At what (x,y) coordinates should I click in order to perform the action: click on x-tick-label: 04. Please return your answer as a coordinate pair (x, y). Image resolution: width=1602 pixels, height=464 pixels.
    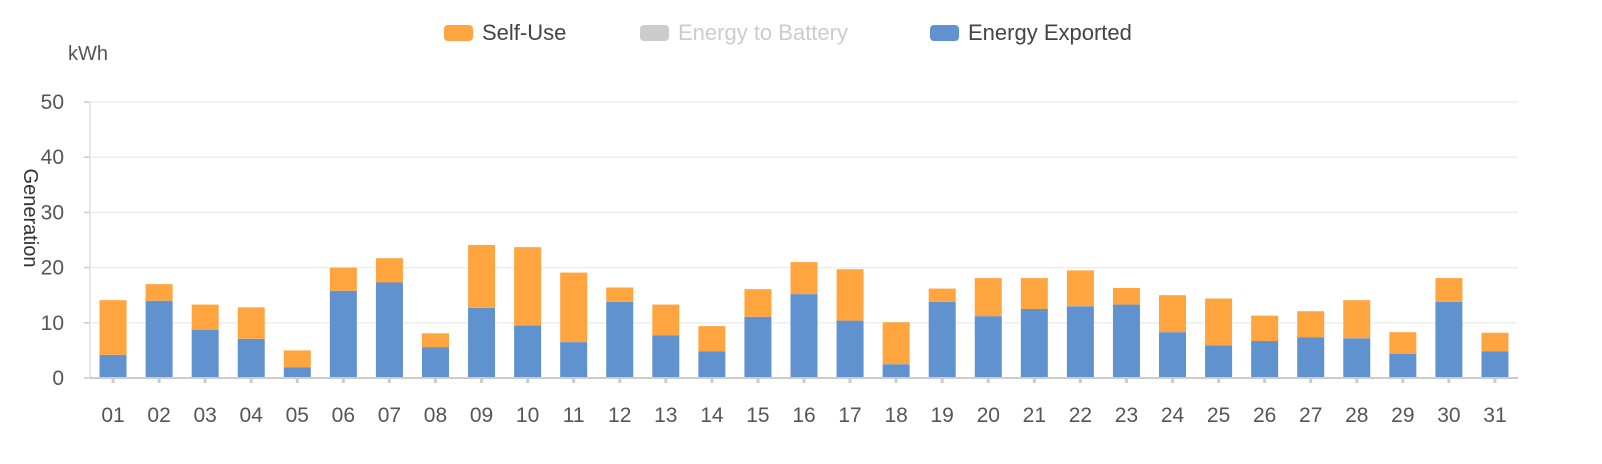
    Looking at the image, I should click on (252, 415).